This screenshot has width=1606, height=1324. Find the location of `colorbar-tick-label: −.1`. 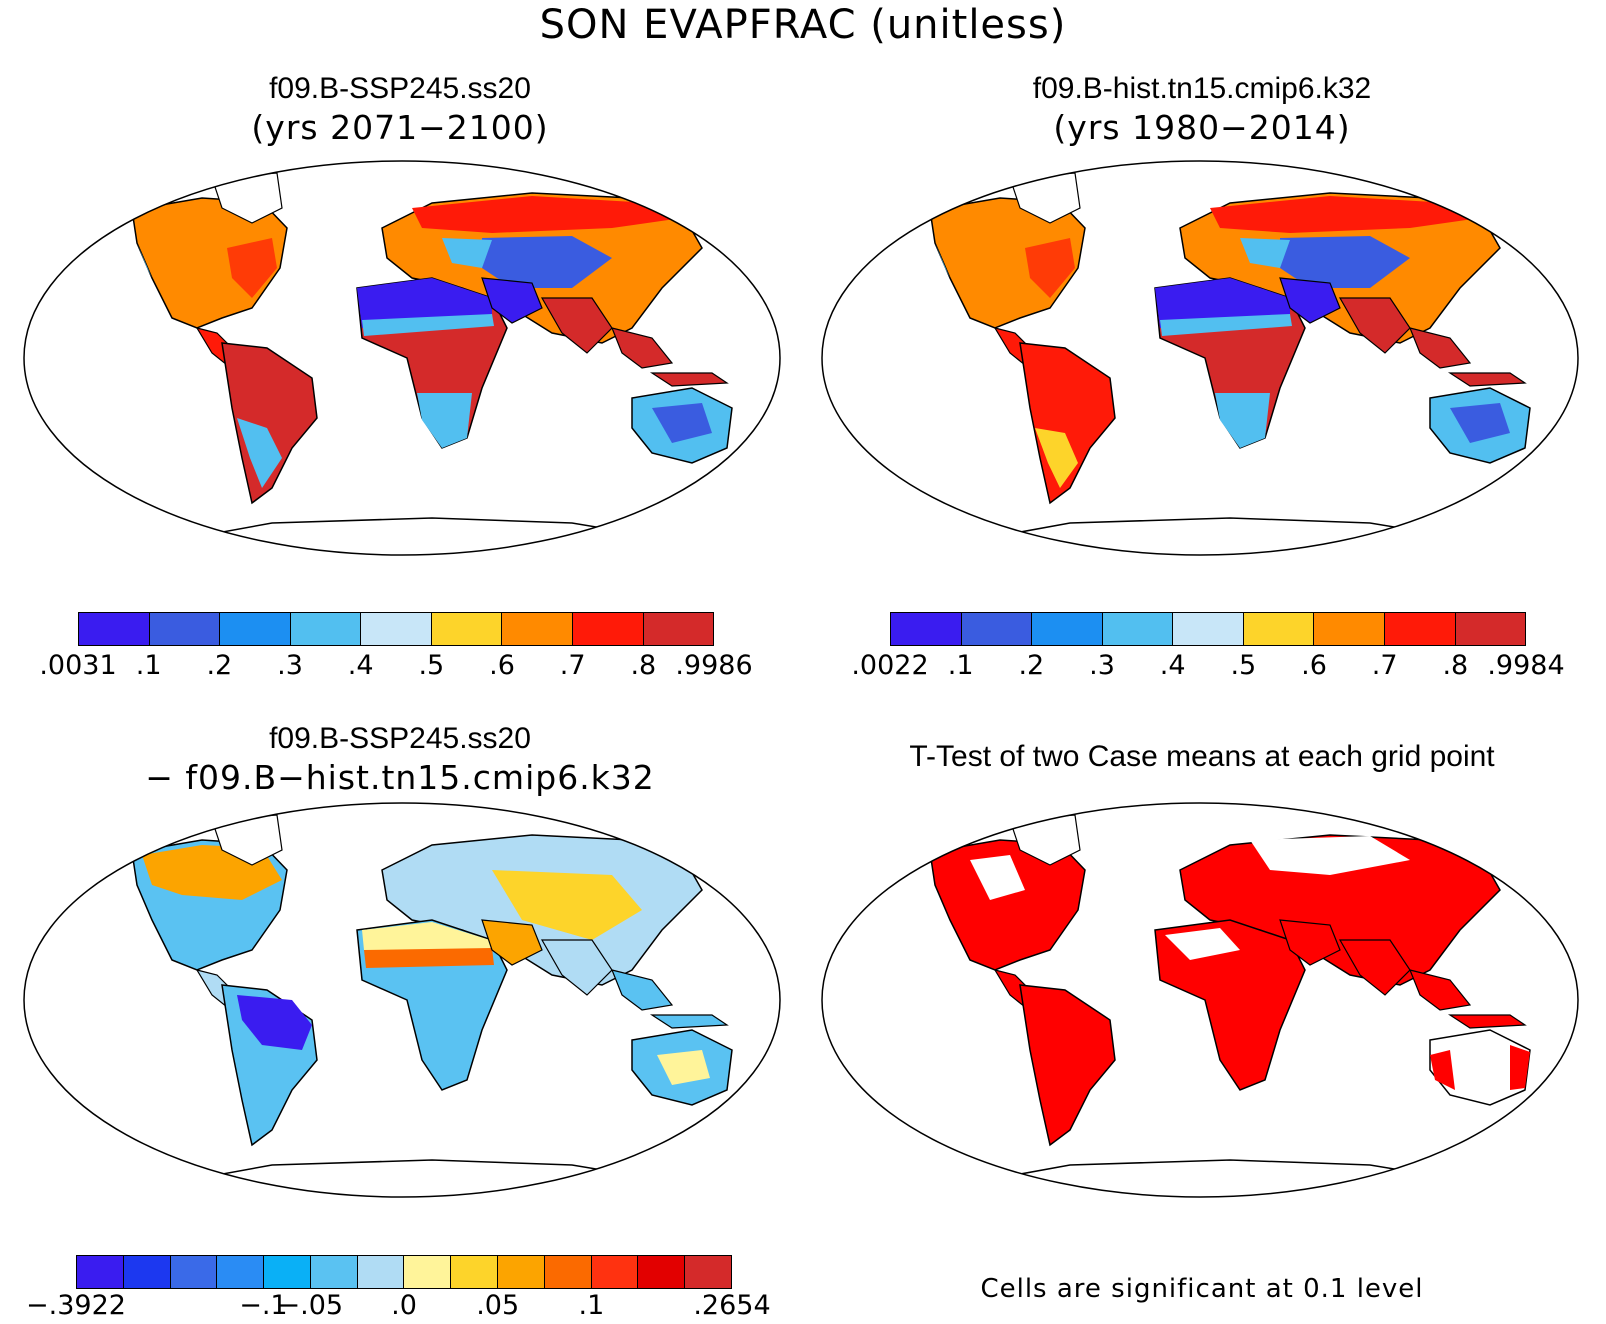

colorbar-tick-label: −.1 is located at coordinates (263, 1305).